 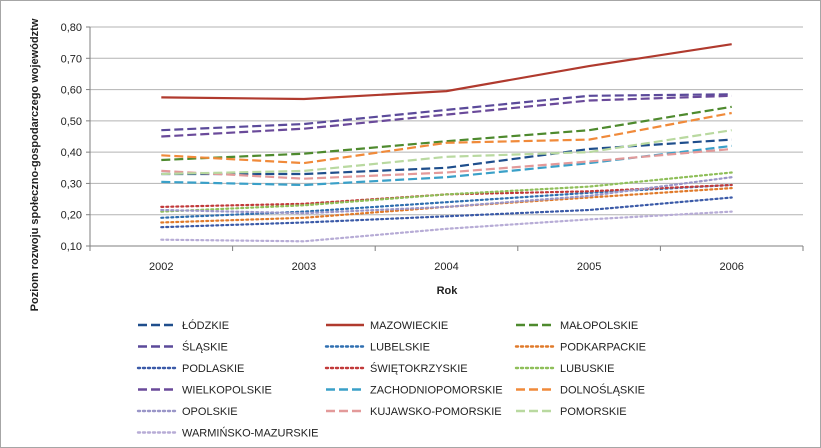 I want to click on x-tick-label: 2005, so click(x=589, y=267).